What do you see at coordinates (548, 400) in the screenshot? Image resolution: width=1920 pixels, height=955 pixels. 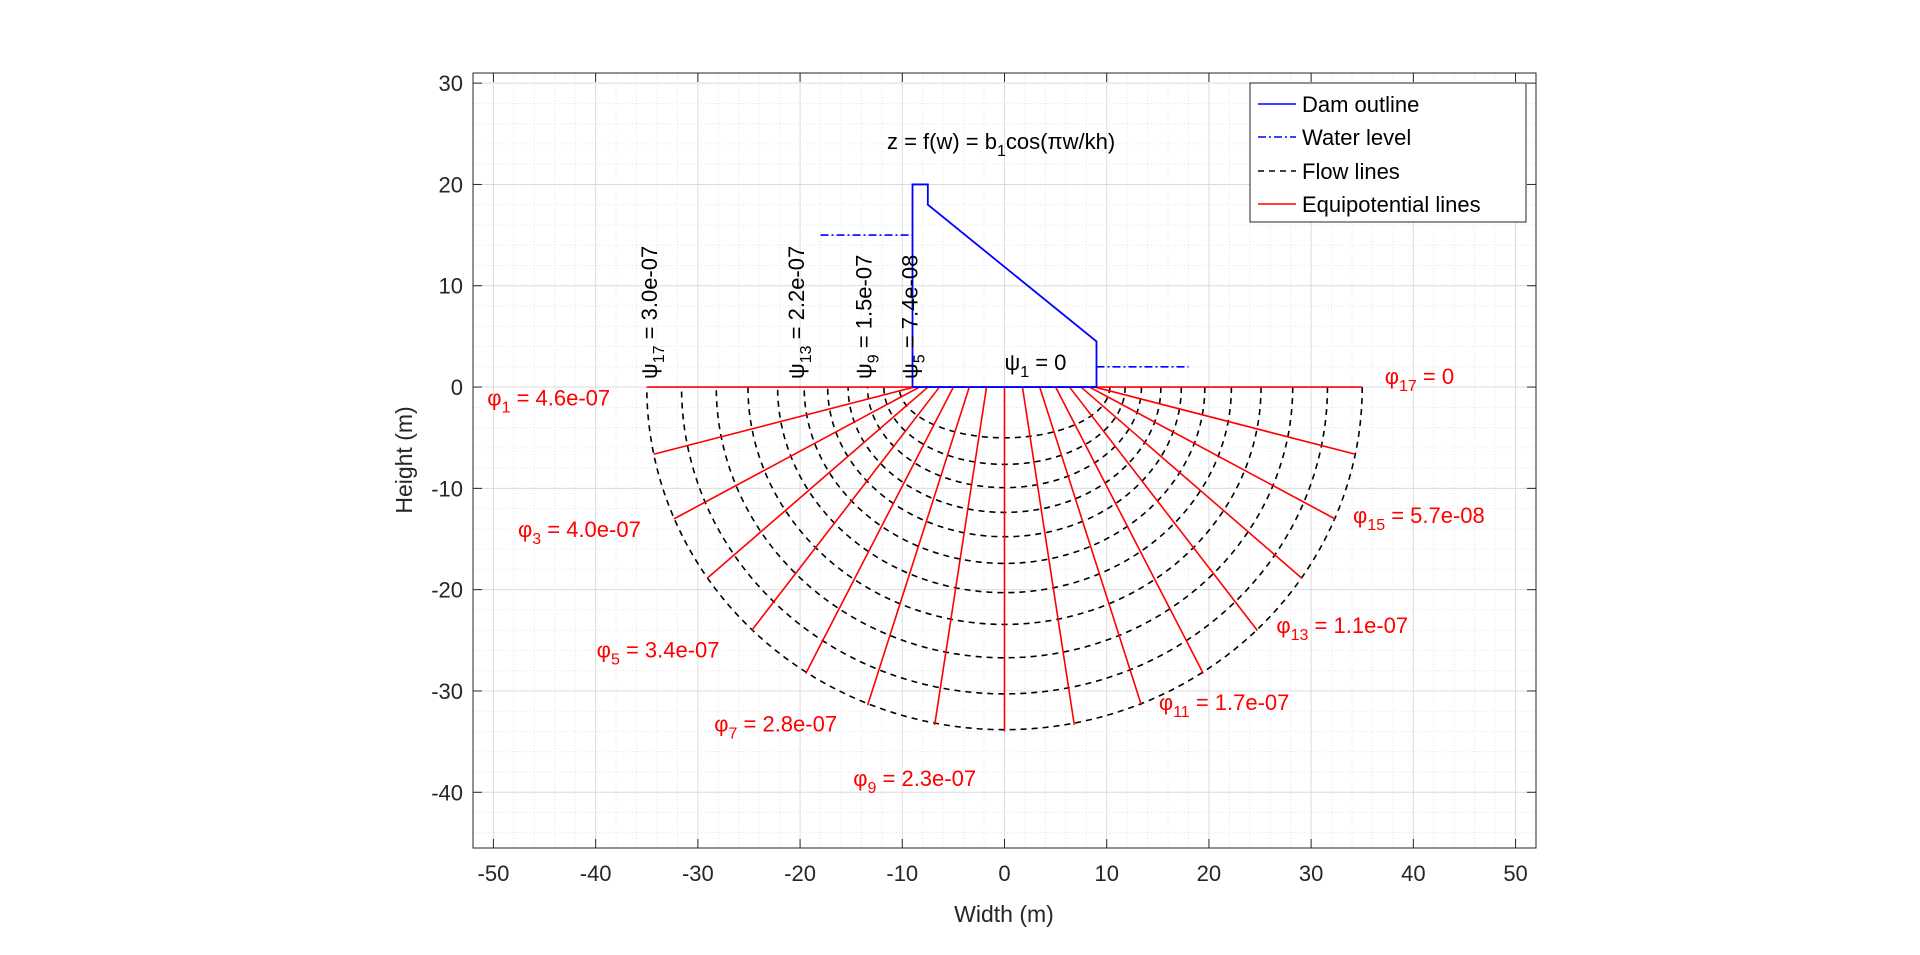 I see `phi-label: φ1 = 4.6e-07` at bounding box center [548, 400].